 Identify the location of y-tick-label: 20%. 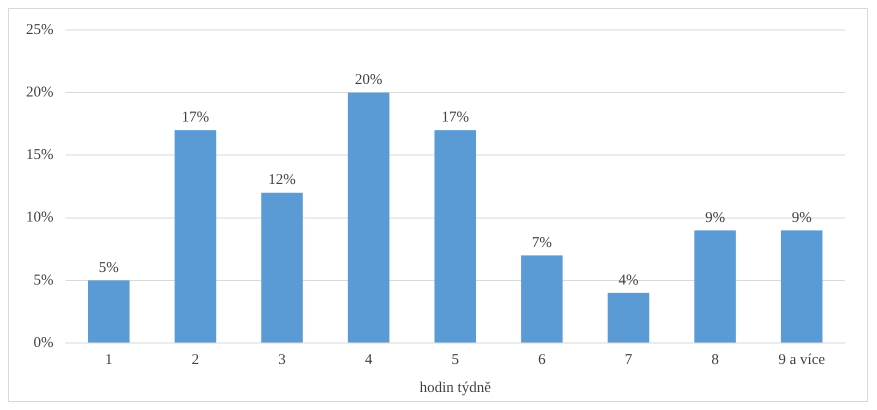
(40, 92).